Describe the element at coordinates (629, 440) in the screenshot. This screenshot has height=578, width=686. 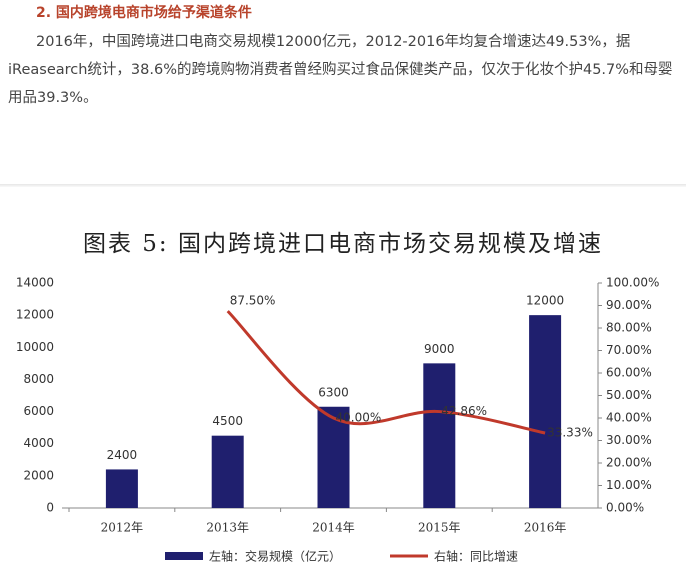
I see `y2-tick-label: 30.00%` at that location.